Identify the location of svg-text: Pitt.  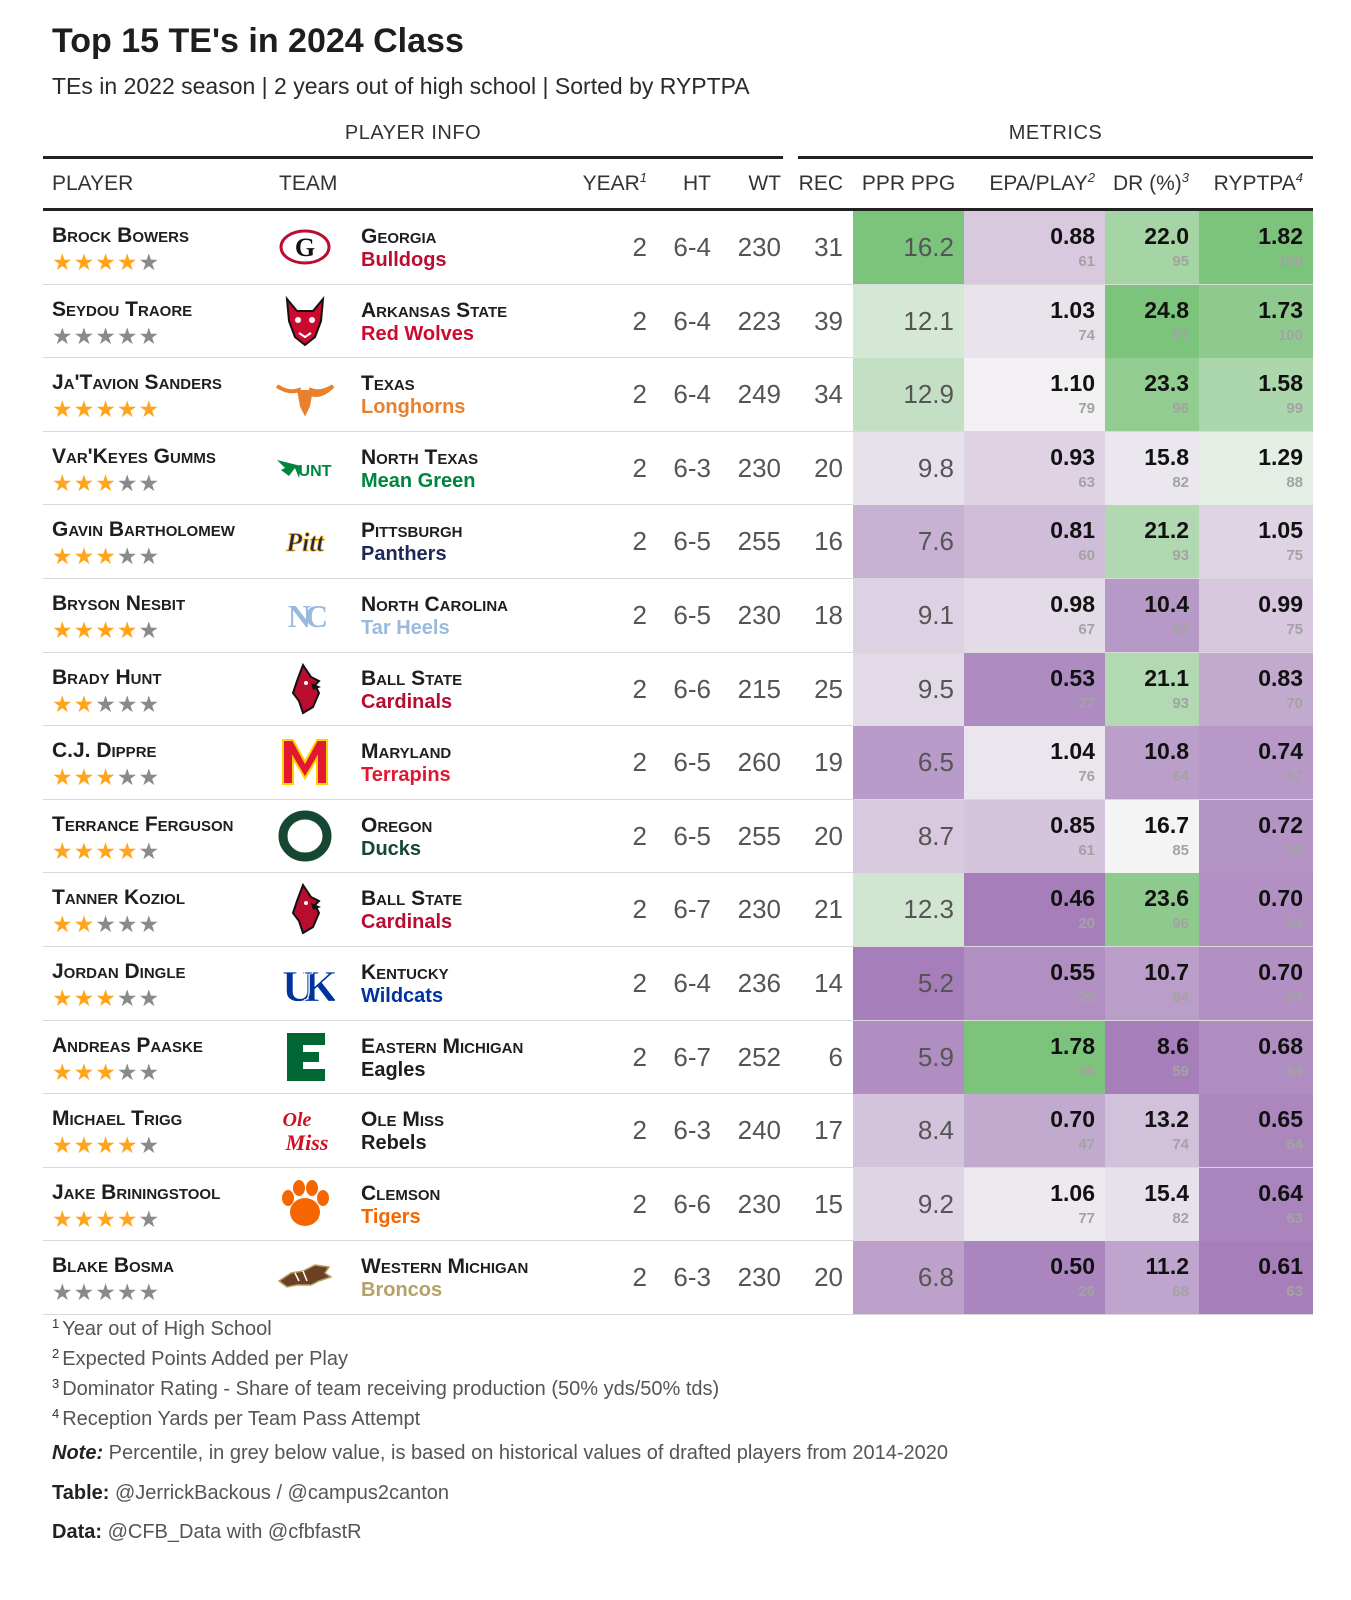
(304, 542).